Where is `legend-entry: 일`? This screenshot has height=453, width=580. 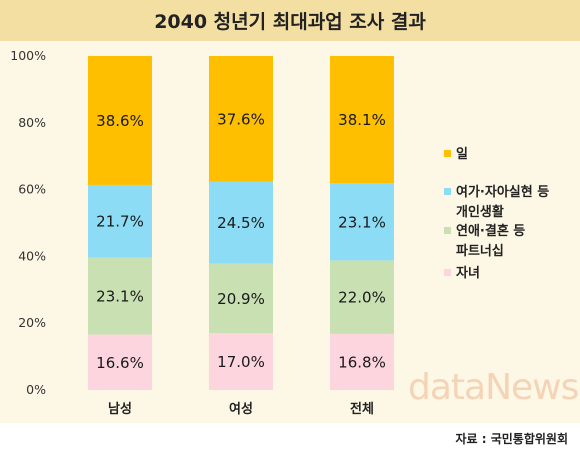
legend-entry: 일 is located at coordinates (456, 154).